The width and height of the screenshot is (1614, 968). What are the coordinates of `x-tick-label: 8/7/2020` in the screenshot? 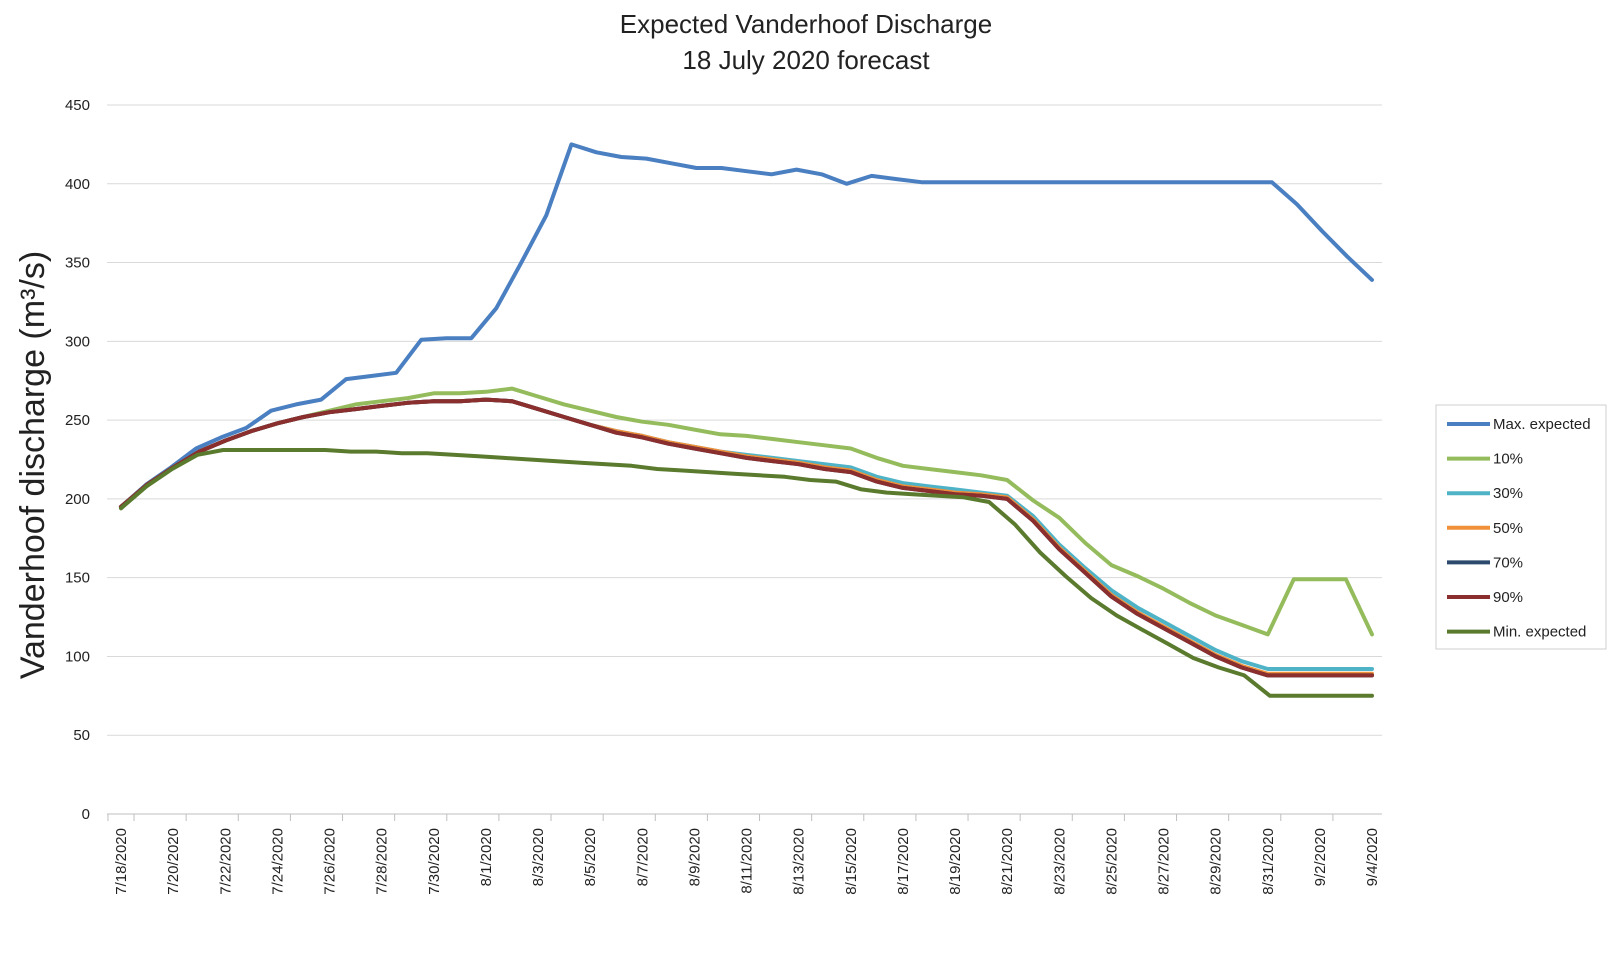 It's located at (642, 857).